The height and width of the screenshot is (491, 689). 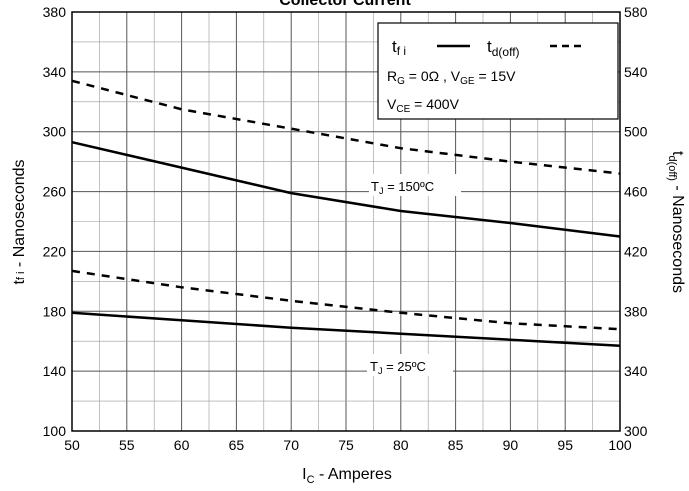 What do you see at coordinates (55, 192) in the screenshot?
I see `y-left-tick-label: 260` at bounding box center [55, 192].